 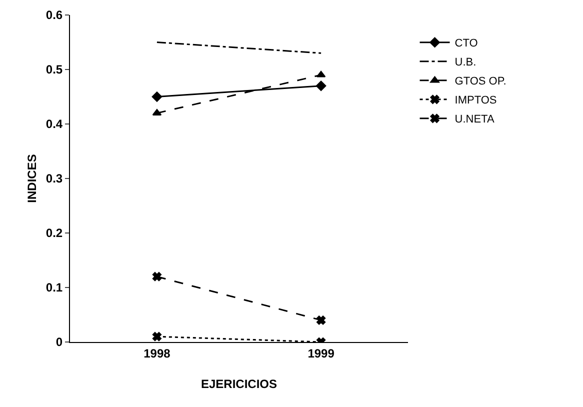 What do you see at coordinates (54, 287) in the screenshot?
I see `y-tick-label: 0.1` at bounding box center [54, 287].